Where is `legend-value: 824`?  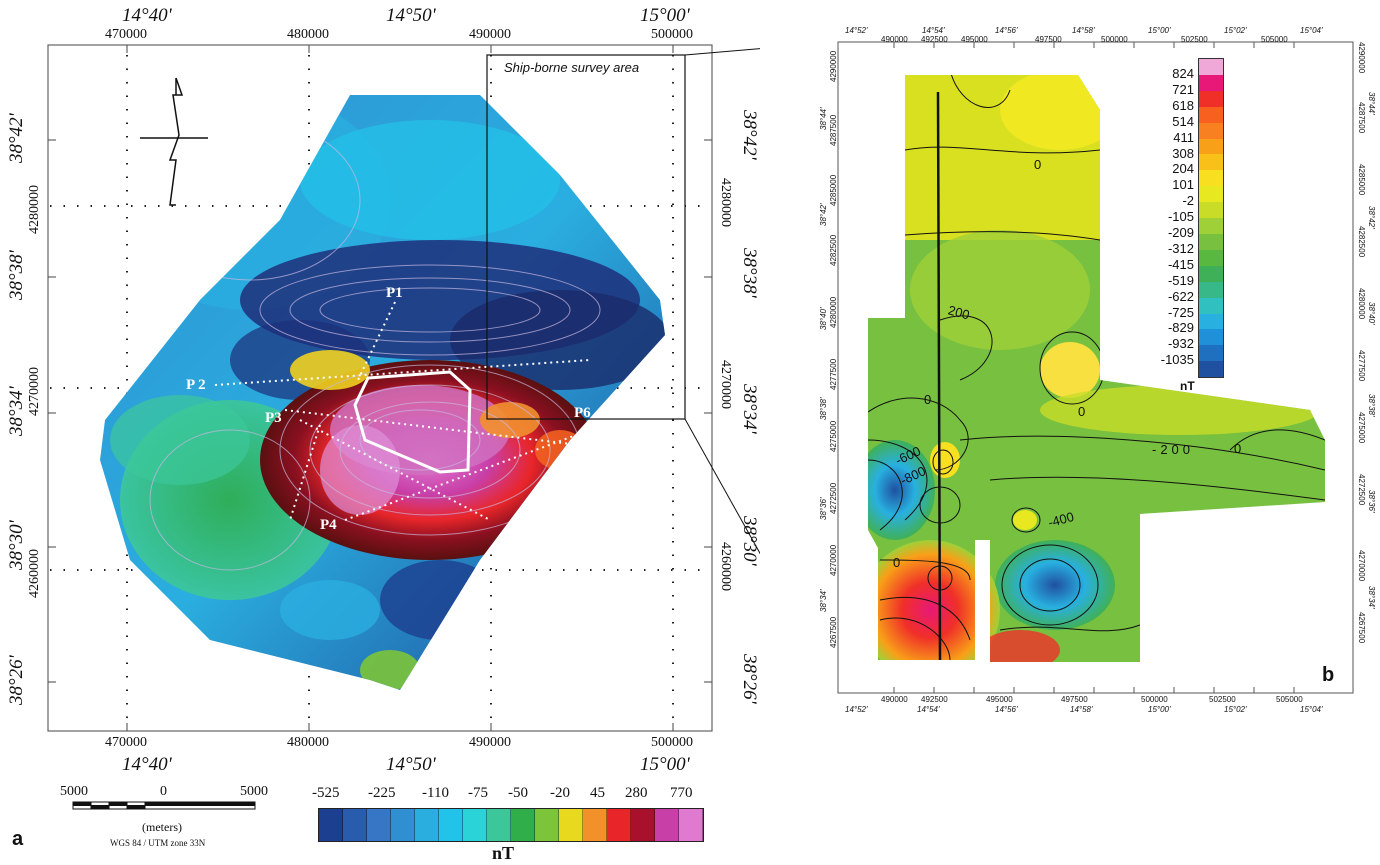 legend-value: 824 is located at coordinates (1183, 73).